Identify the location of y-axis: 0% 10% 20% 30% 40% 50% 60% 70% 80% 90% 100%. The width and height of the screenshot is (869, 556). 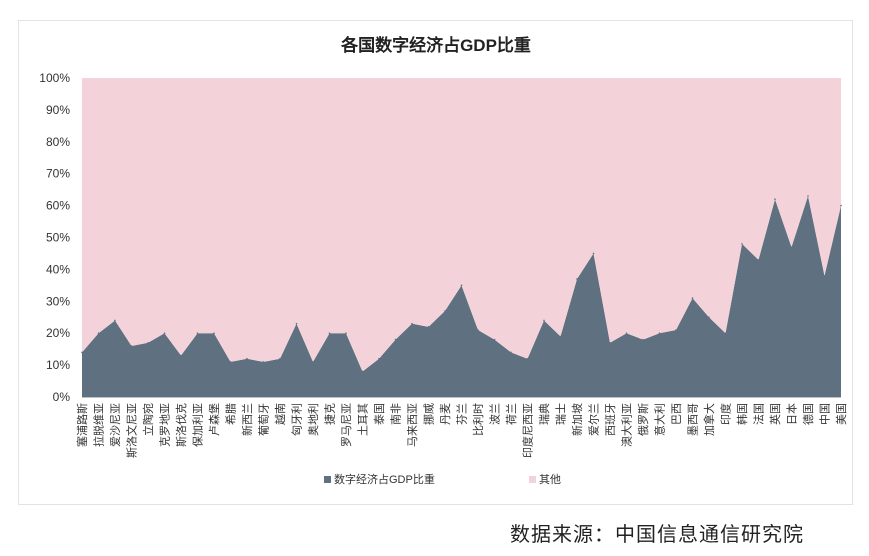
(54, 237).